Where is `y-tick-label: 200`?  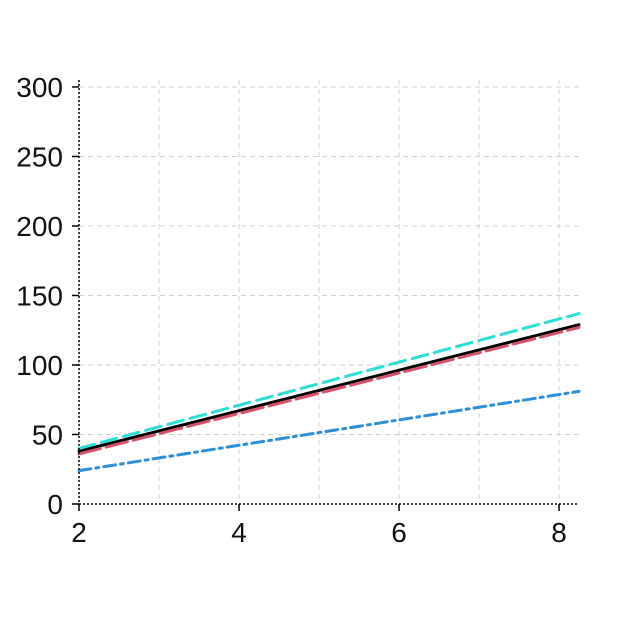
y-tick-label: 200 is located at coordinates (39, 226).